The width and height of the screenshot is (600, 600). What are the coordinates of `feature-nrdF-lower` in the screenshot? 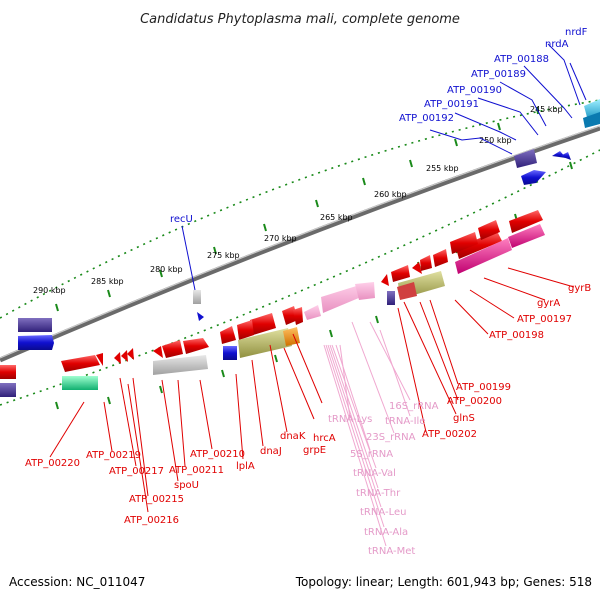 It's located at (591, 120).